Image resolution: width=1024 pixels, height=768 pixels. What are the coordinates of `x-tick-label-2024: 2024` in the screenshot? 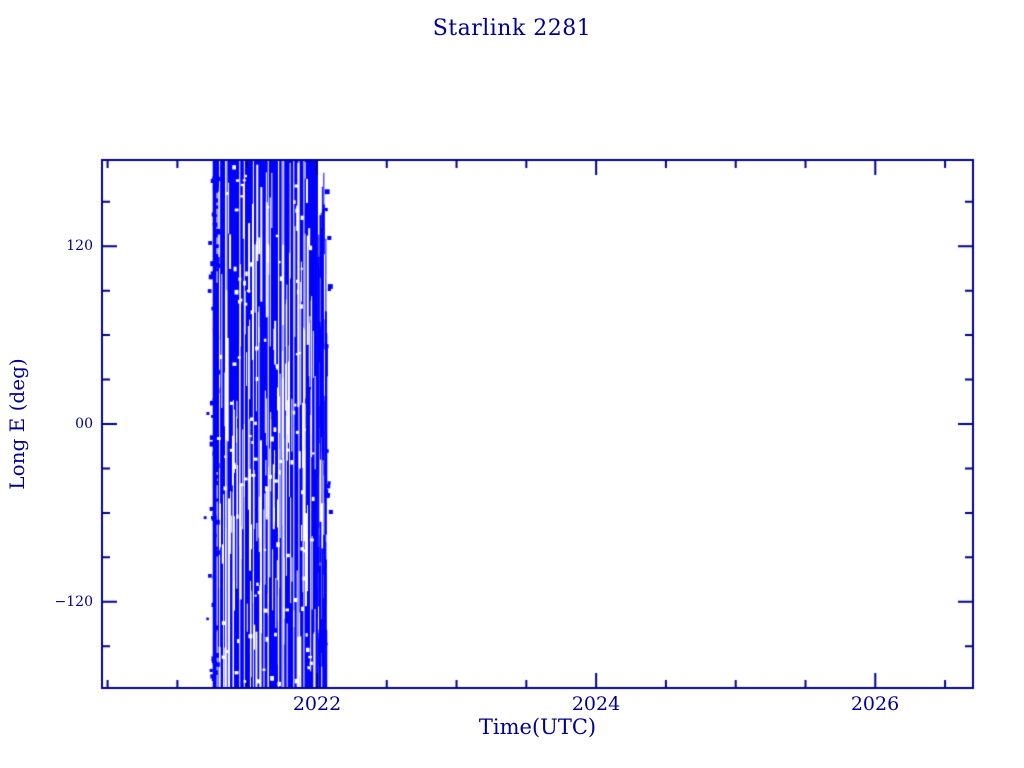 It's located at (596, 704).